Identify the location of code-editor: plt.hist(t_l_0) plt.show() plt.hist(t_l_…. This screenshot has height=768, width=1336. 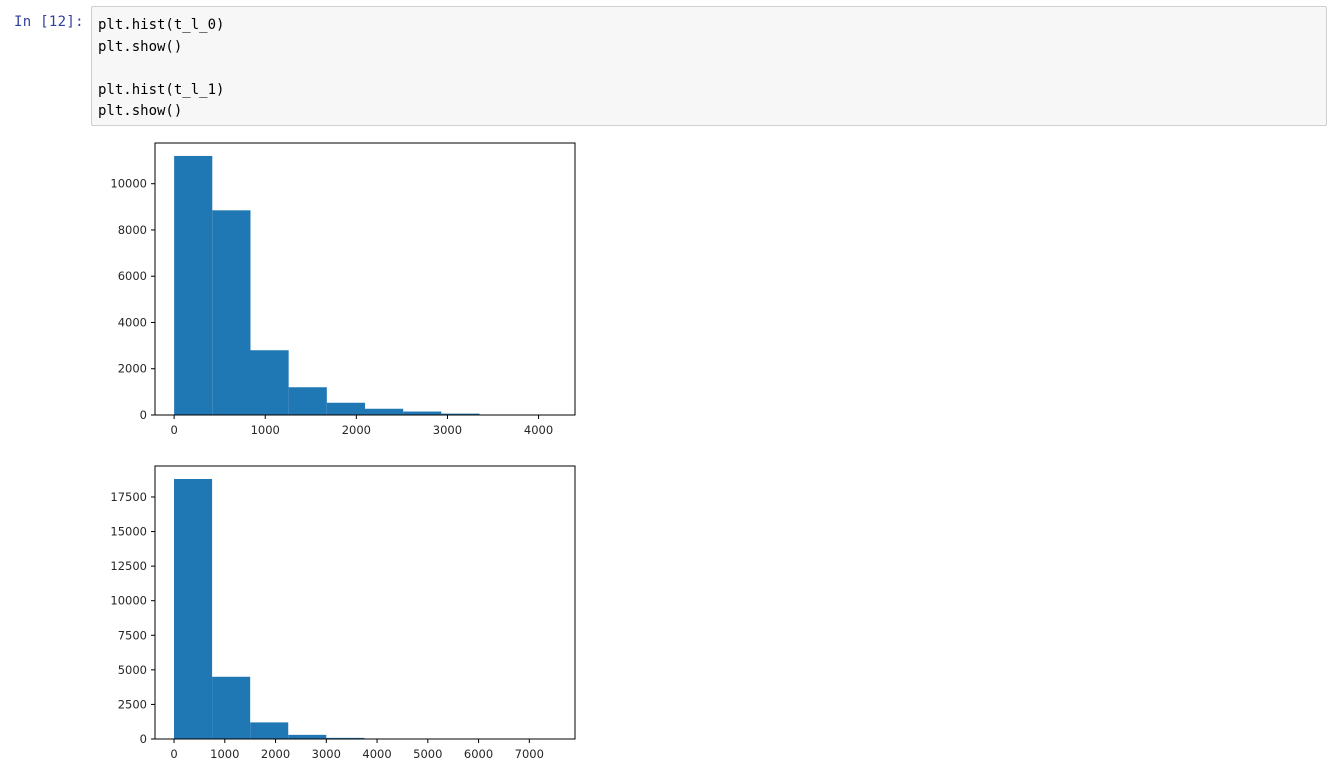
(709, 66).